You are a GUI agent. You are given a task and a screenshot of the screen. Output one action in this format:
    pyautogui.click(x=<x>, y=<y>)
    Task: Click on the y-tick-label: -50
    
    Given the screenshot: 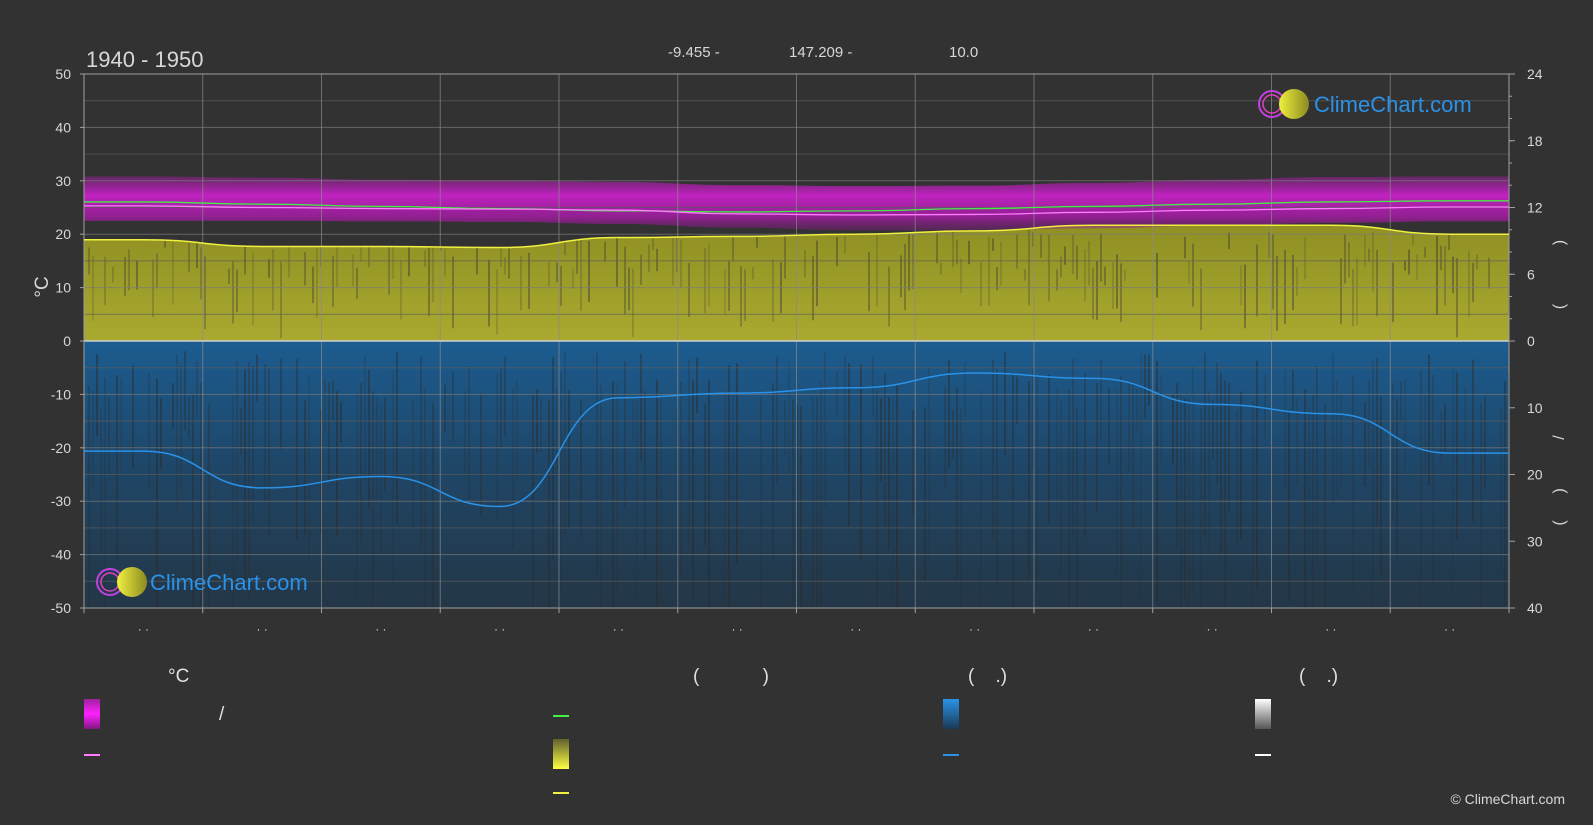 What is the action you would take?
    pyautogui.click(x=61, y=608)
    